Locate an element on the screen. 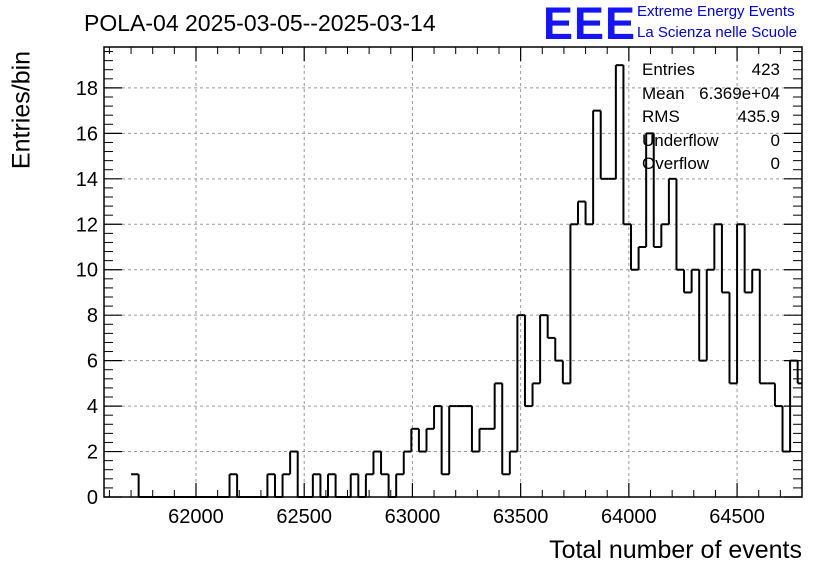  stats-row-entries: Entries 423 is located at coordinates (711, 70).